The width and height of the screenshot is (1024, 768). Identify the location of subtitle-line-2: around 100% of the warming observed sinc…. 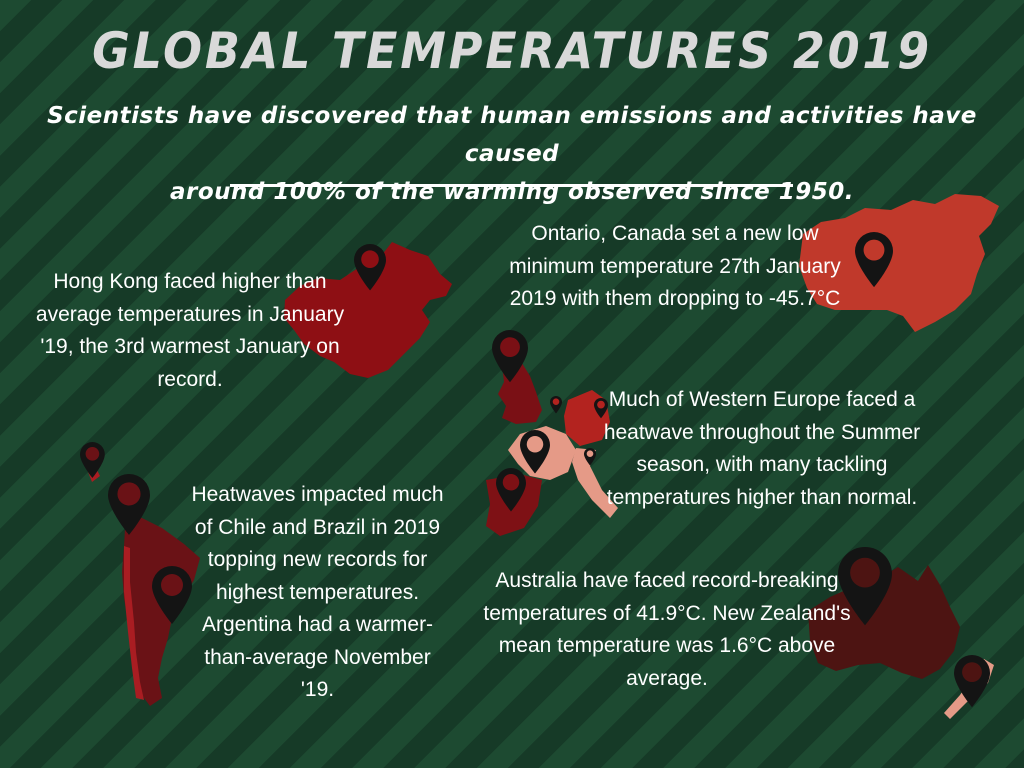
(512, 192).